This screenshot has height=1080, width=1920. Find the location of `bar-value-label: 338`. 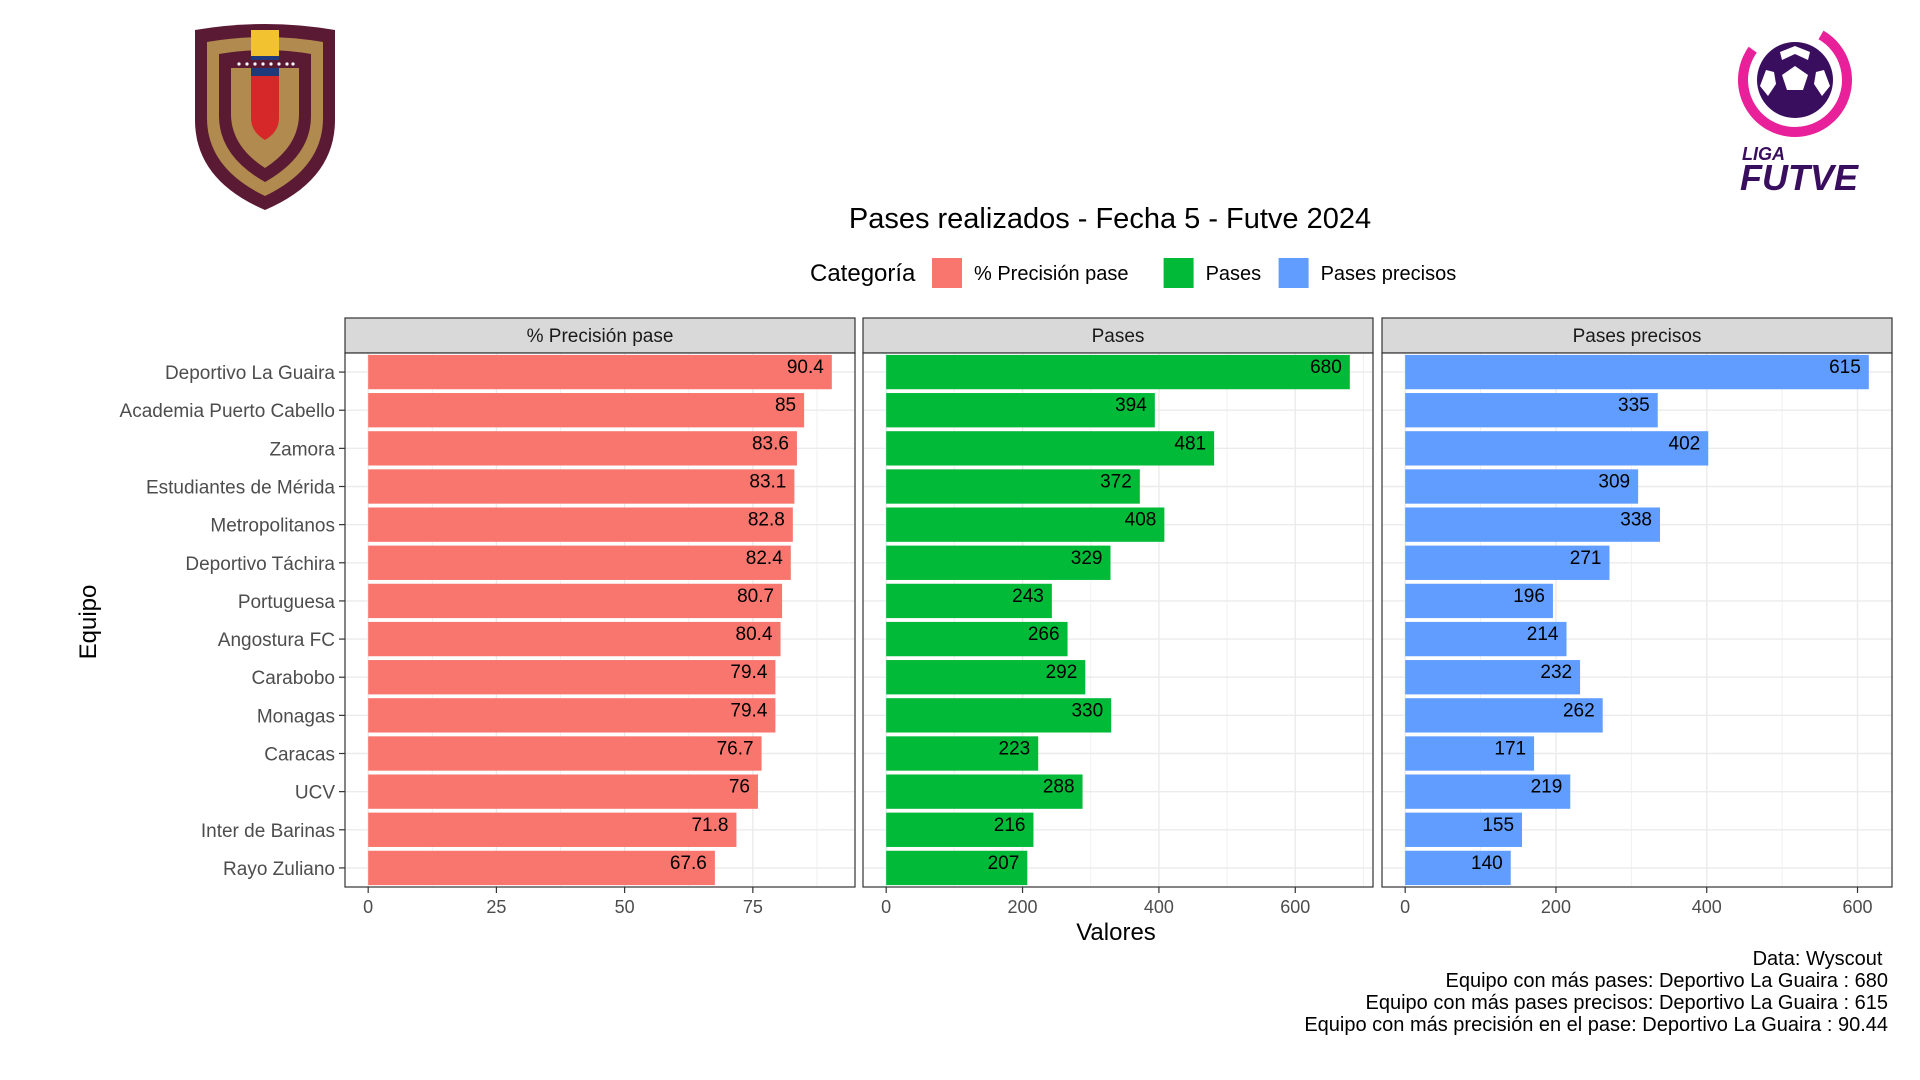

bar-value-label: 338 is located at coordinates (1636, 520).